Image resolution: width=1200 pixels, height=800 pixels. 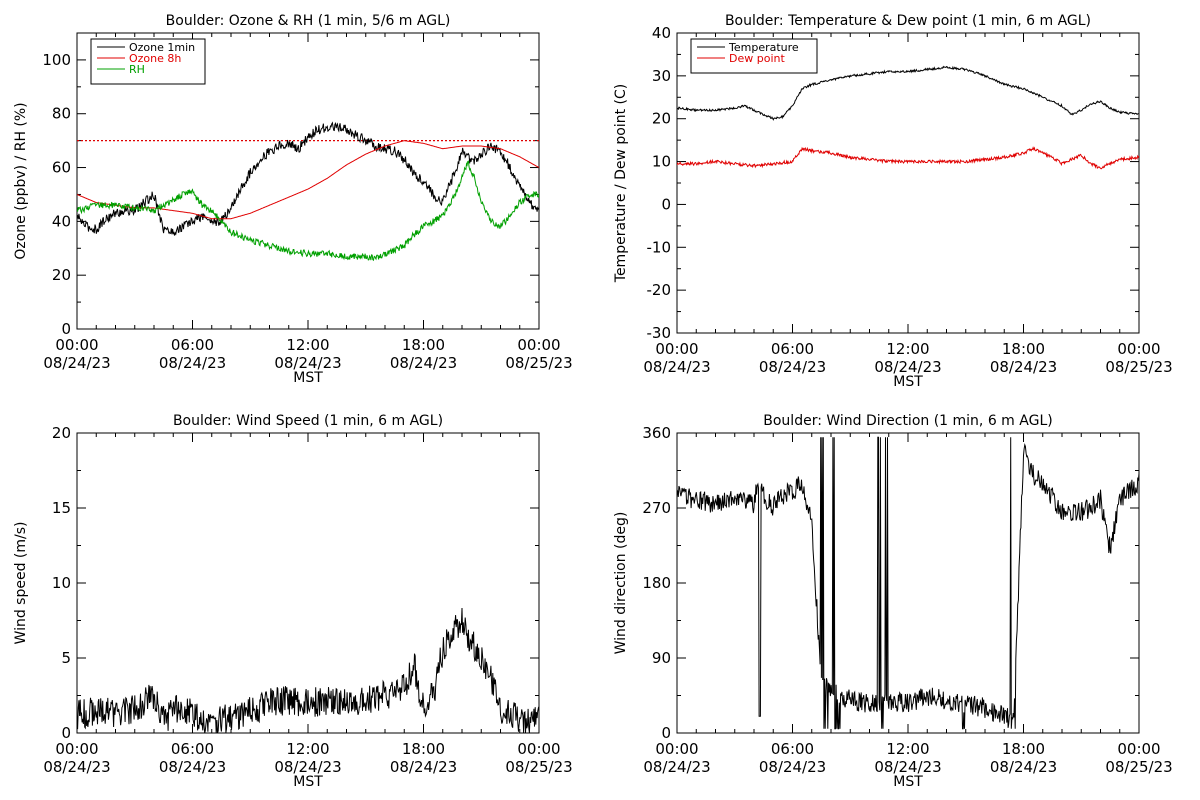 I want to click on legend-label: Dew point, so click(x=757, y=58).